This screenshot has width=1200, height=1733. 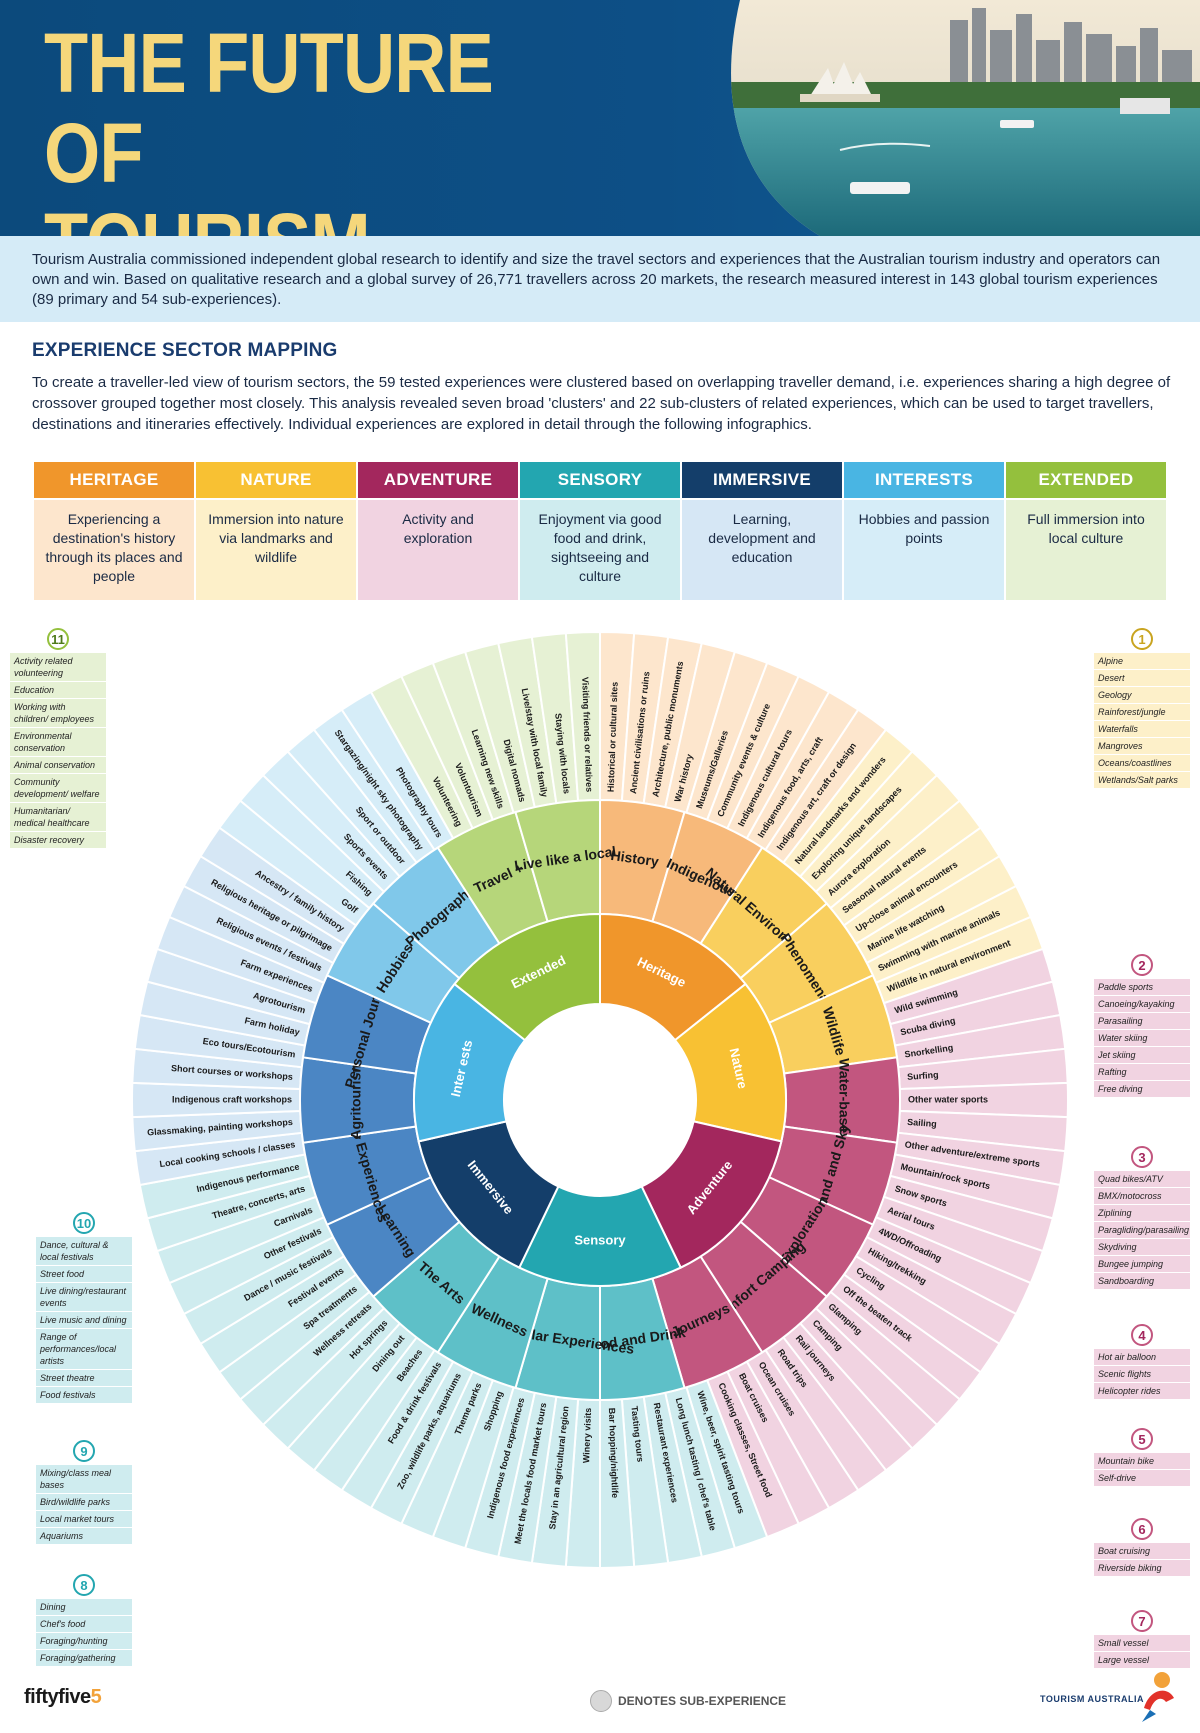 What do you see at coordinates (948, 1099) in the screenshot?
I see `experience-label: Other water sports` at bounding box center [948, 1099].